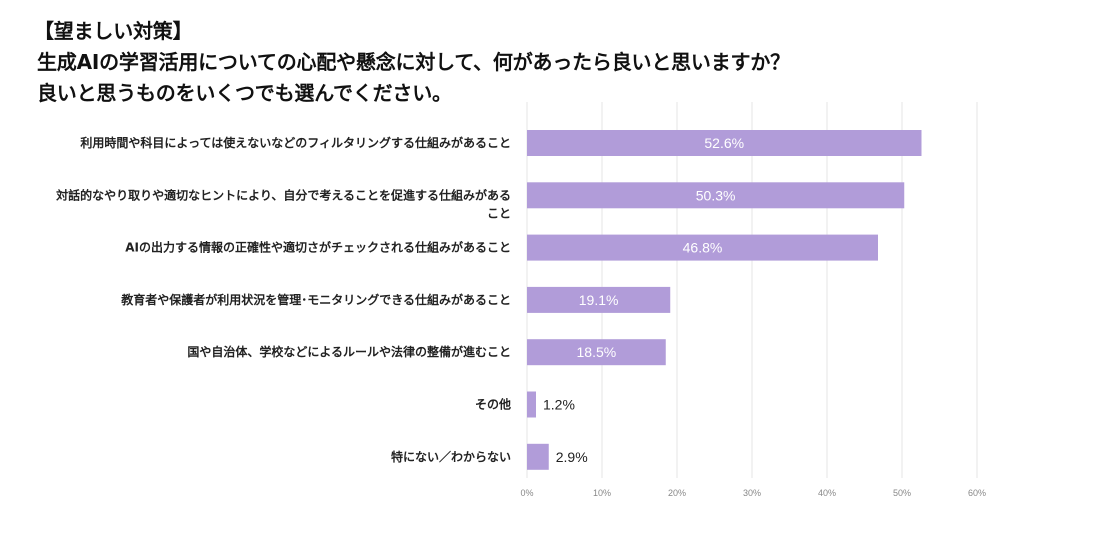 The image size is (1106, 539). I want to click on data-label: 46.8%, so click(703, 248).